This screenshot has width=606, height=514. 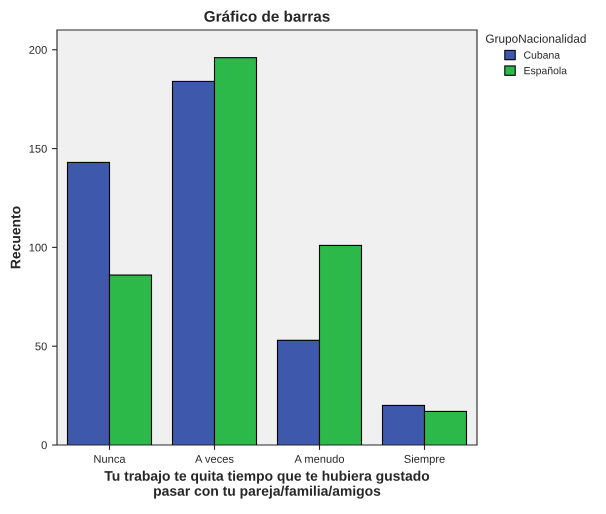 What do you see at coordinates (38, 248) in the screenshot?
I see `y-tick-label: 100` at bounding box center [38, 248].